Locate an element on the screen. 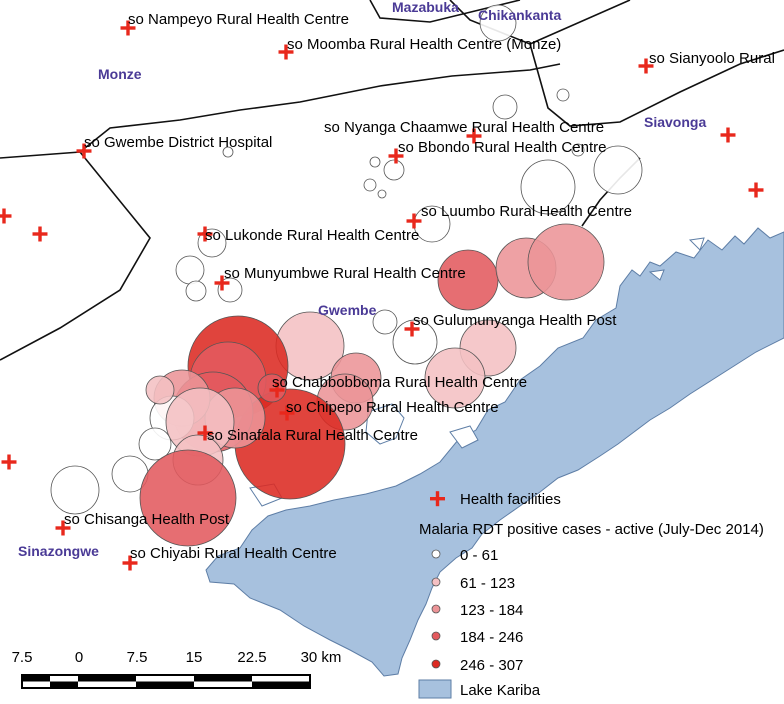 The height and width of the screenshot is (704, 784). label-gwembe-district-hospital: so Gwembe District Hospital is located at coordinates (178, 142).